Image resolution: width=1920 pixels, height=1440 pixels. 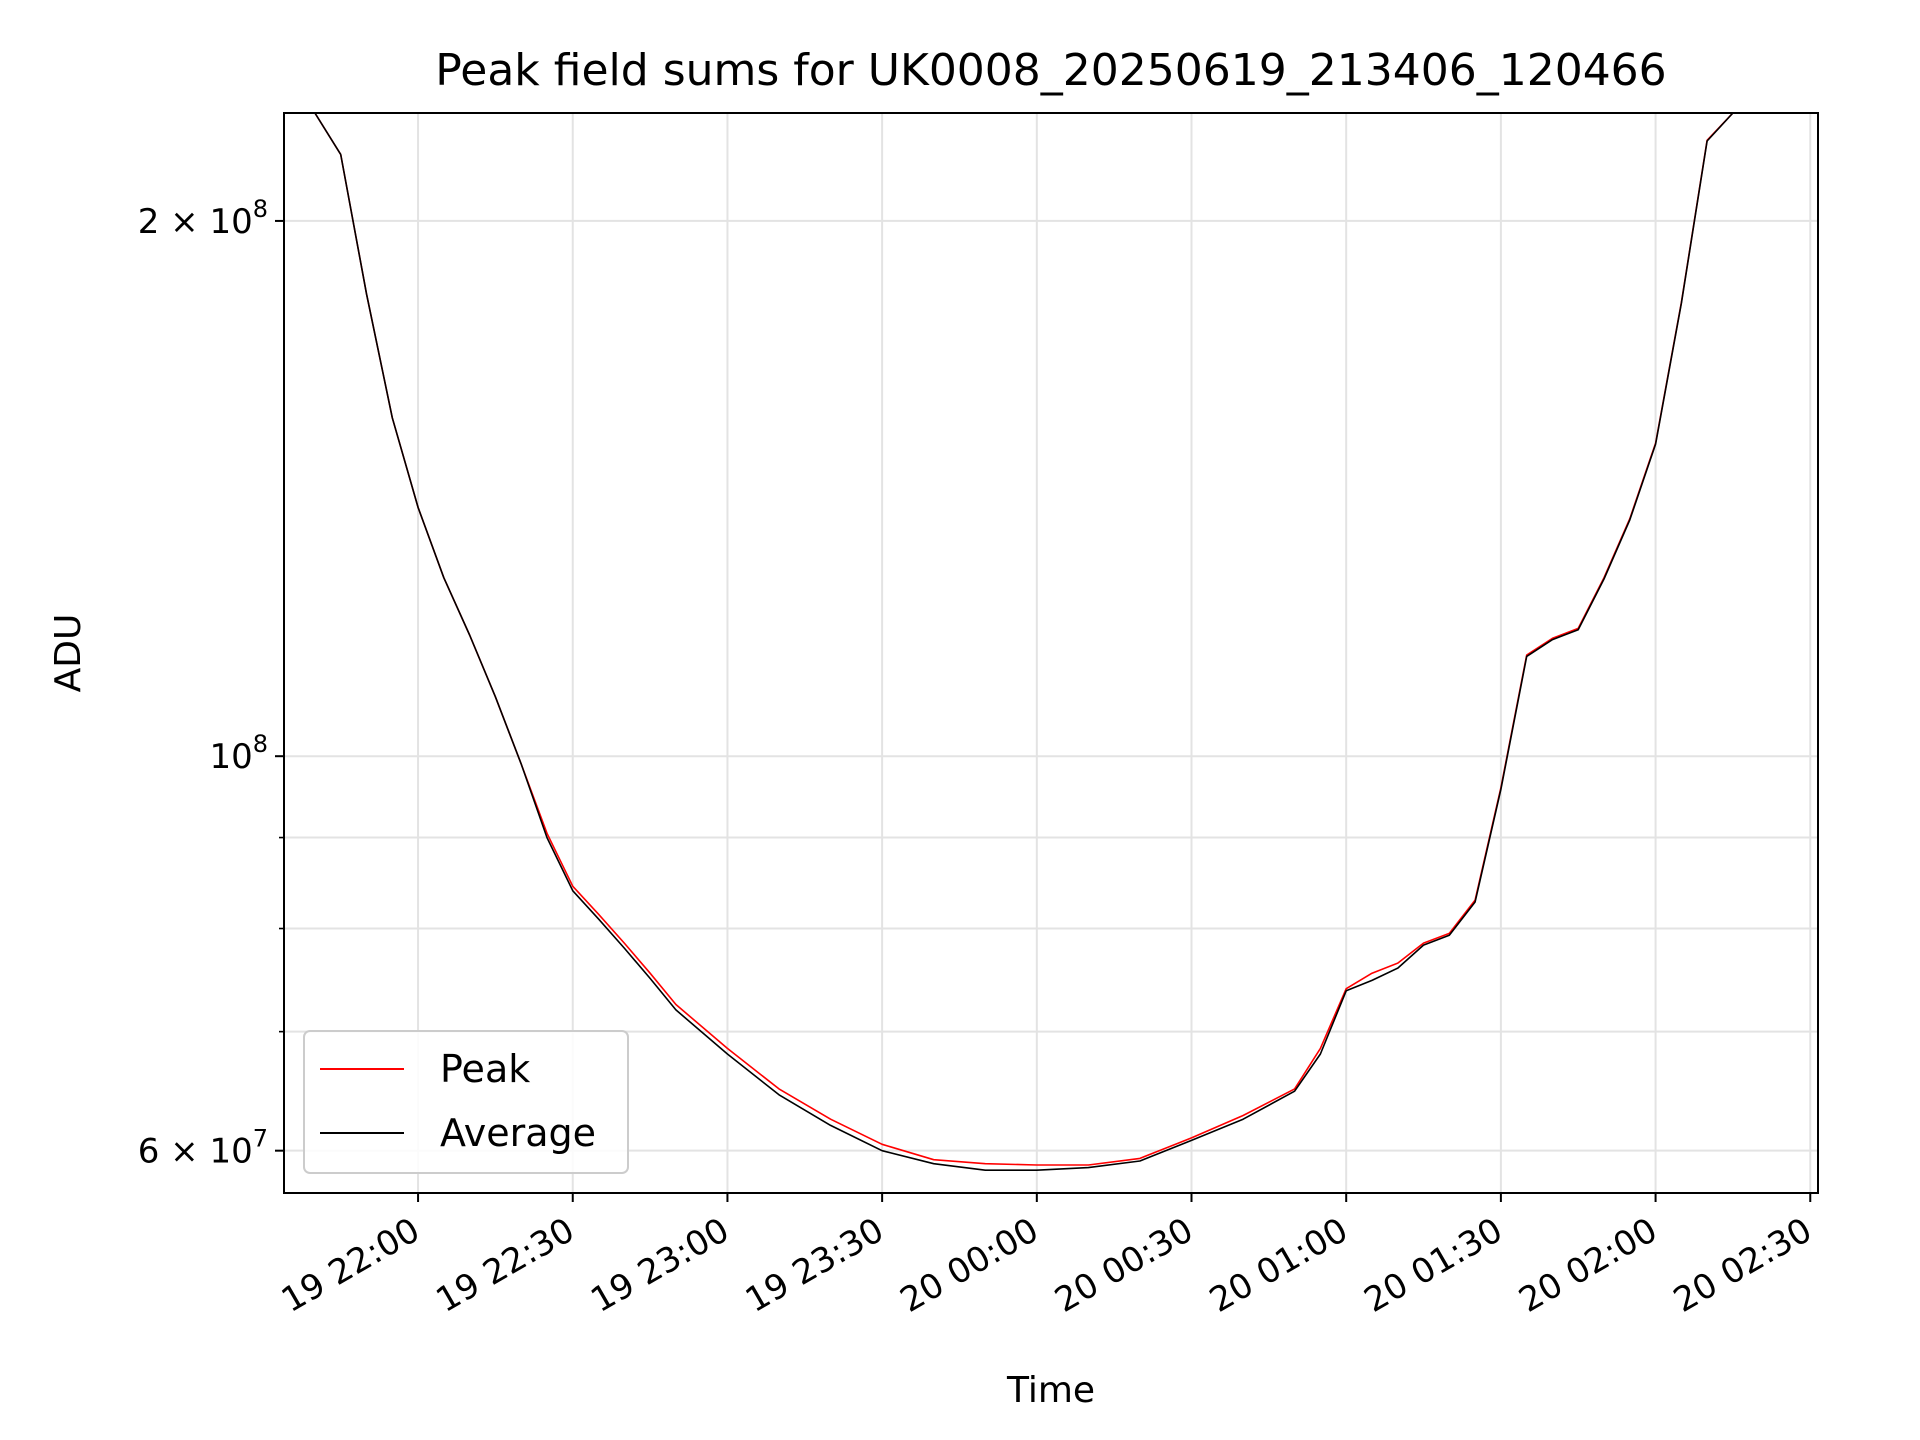 I want to click on legend: Peak Average, so click(x=466, y=1102).